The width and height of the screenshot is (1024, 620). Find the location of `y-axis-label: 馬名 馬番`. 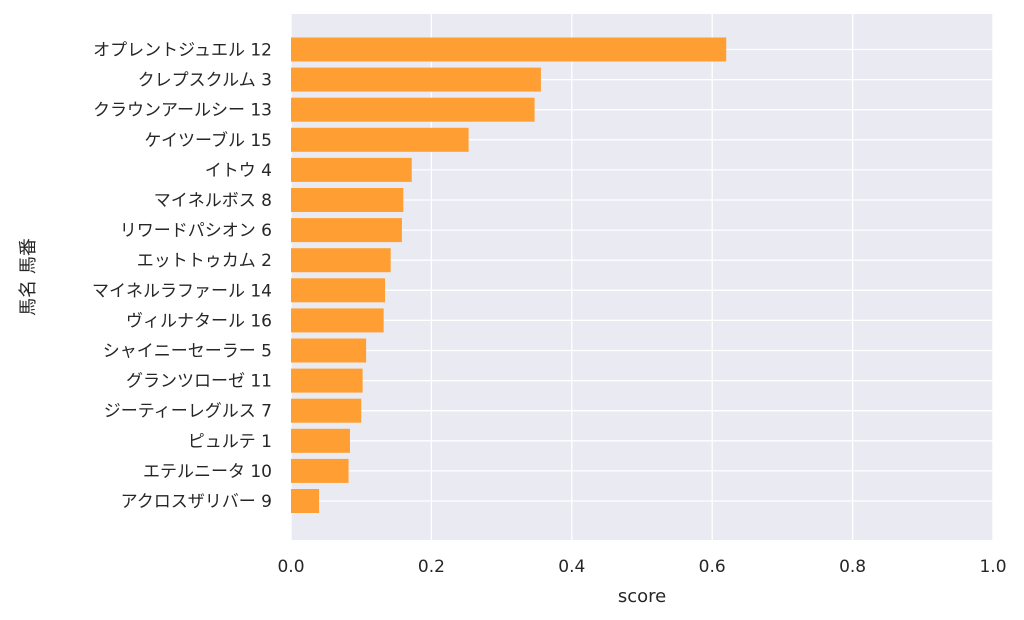

y-axis-label: 馬名 馬番 is located at coordinates (28, 277).